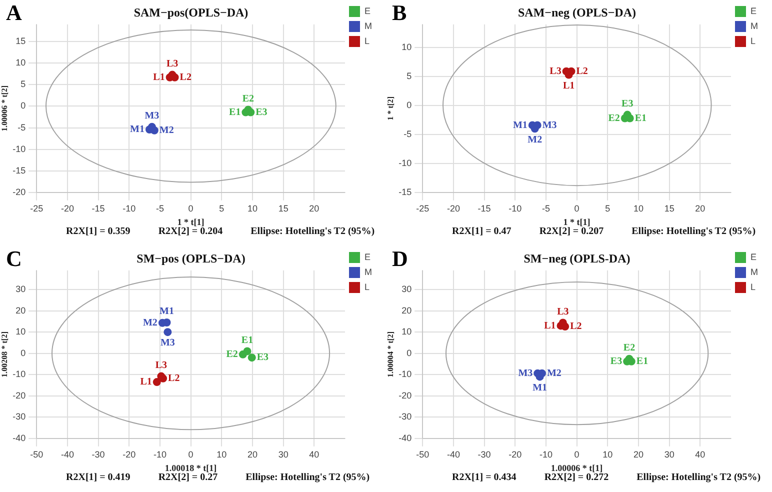 Image resolution: width=772 pixels, height=492 pixels. I want to click on y-axis-title: 1.00006 * t[2], so click(4, 108).